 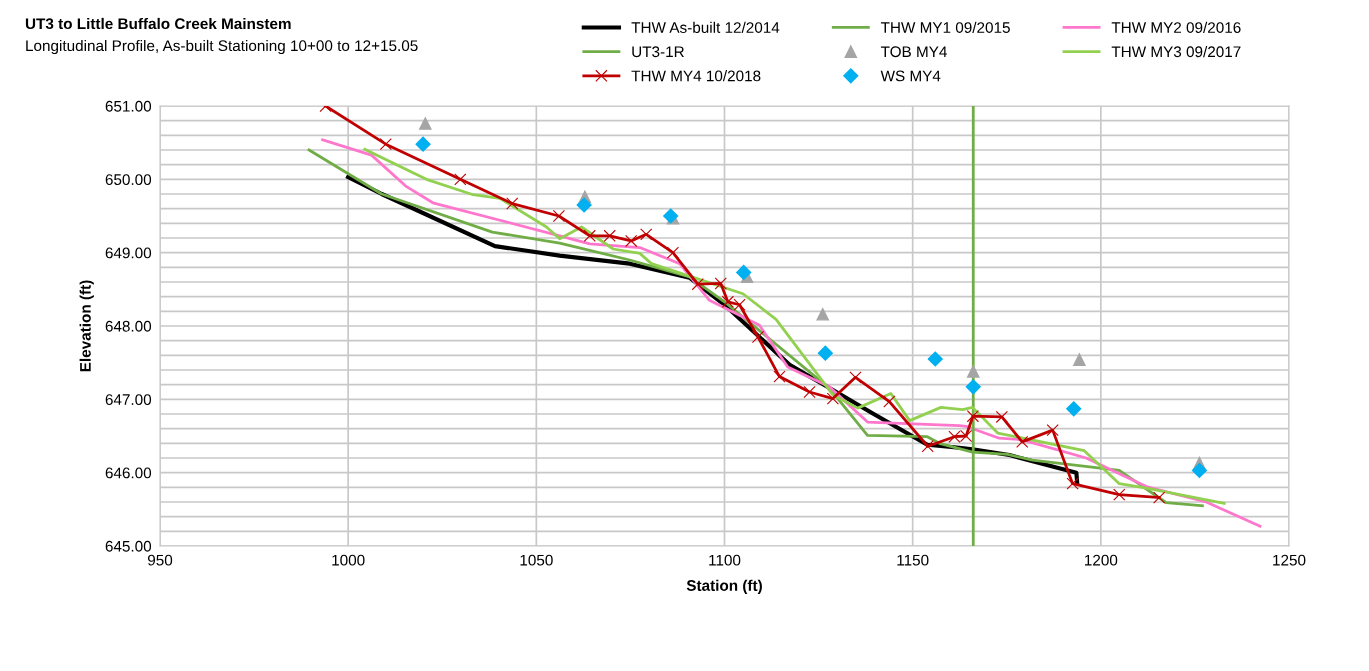 What do you see at coordinates (348, 560) in the screenshot?
I see `x-tick-label: 1000` at bounding box center [348, 560].